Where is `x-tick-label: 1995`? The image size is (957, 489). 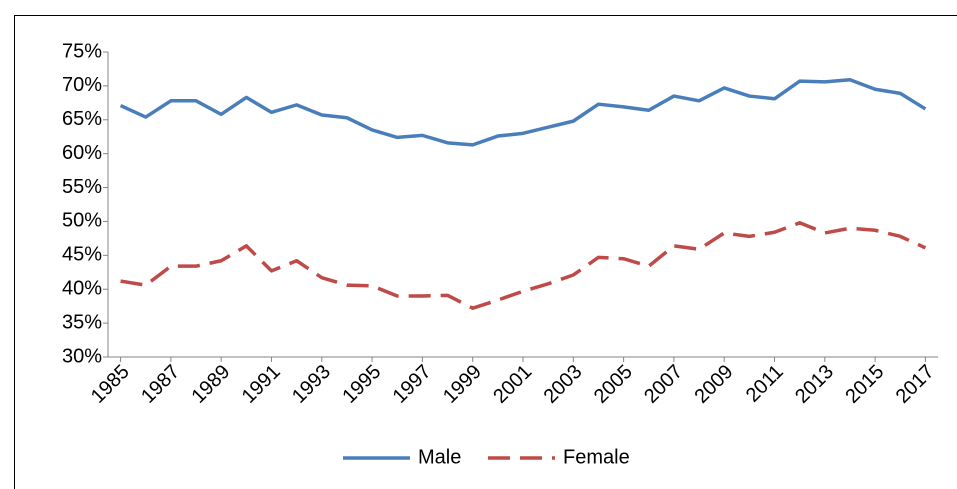
x-tick-label: 1995 is located at coordinates (361, 384).